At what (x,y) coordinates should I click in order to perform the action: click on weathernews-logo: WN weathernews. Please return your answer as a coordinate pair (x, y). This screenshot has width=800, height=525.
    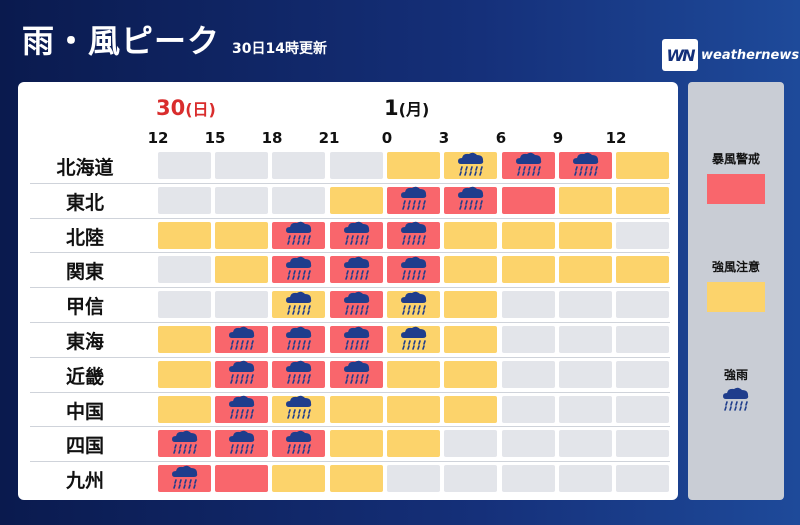
    Looking at the image, I should click on (730, 55).